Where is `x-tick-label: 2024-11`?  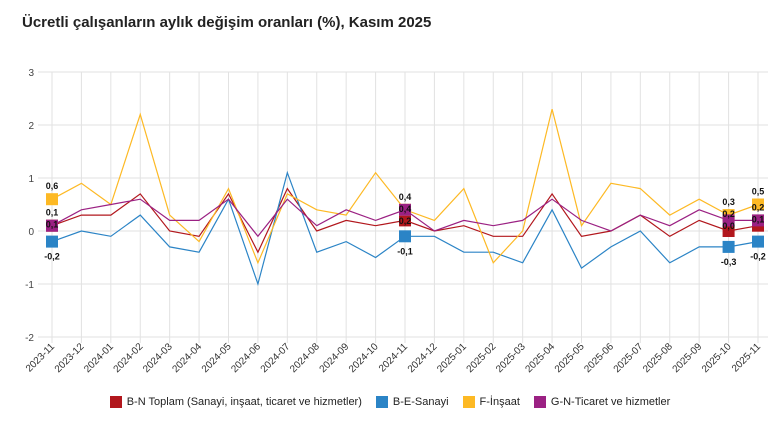
x-tick-label: 2024-11 is located at coordinates (394, 358).